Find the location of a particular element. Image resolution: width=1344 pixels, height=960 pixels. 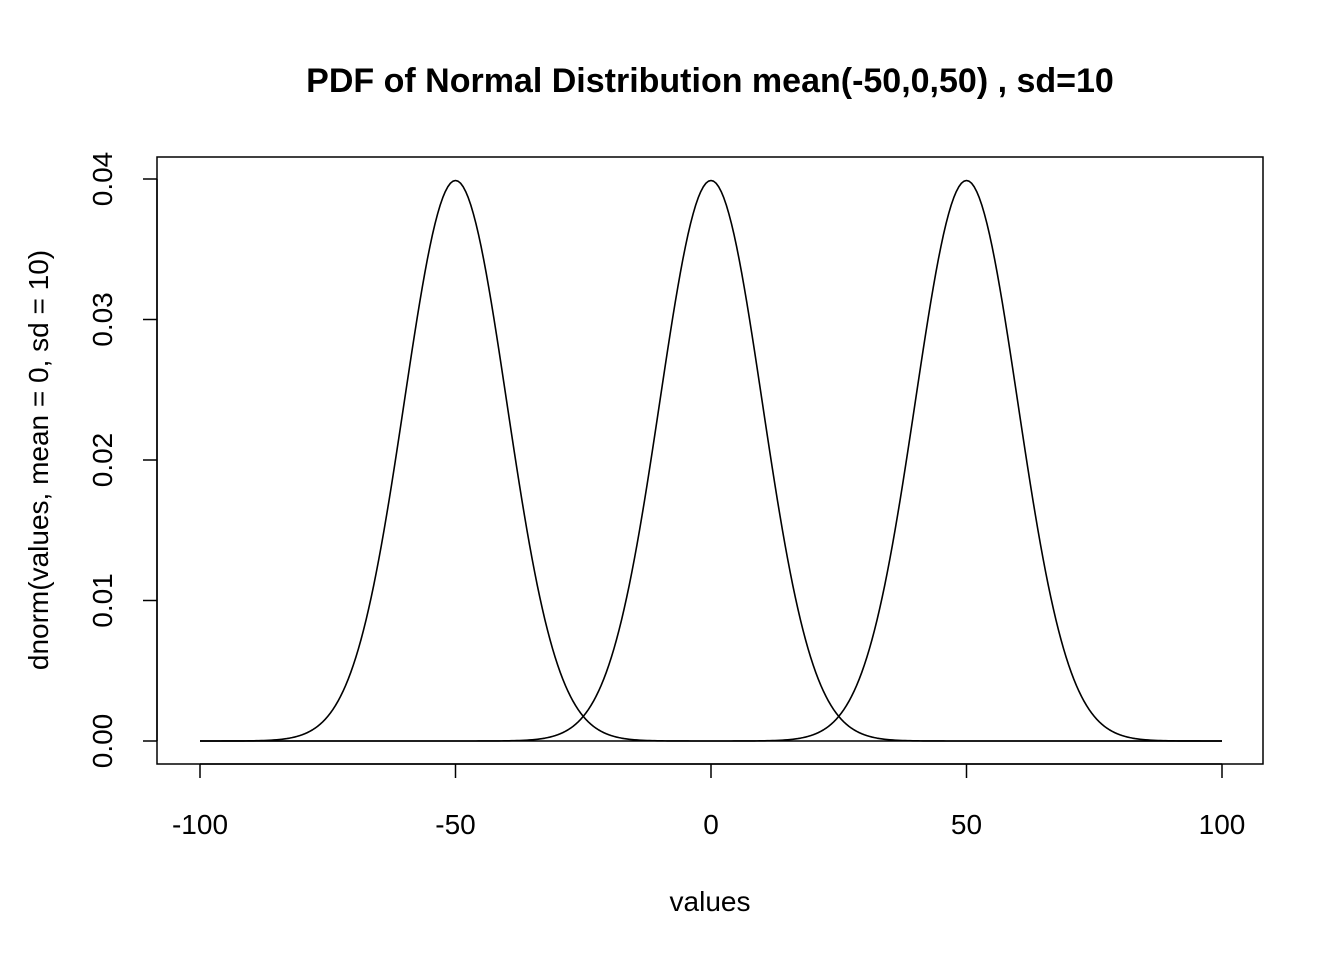

x-tick-label: -50 is located at coordinates (455, 824).